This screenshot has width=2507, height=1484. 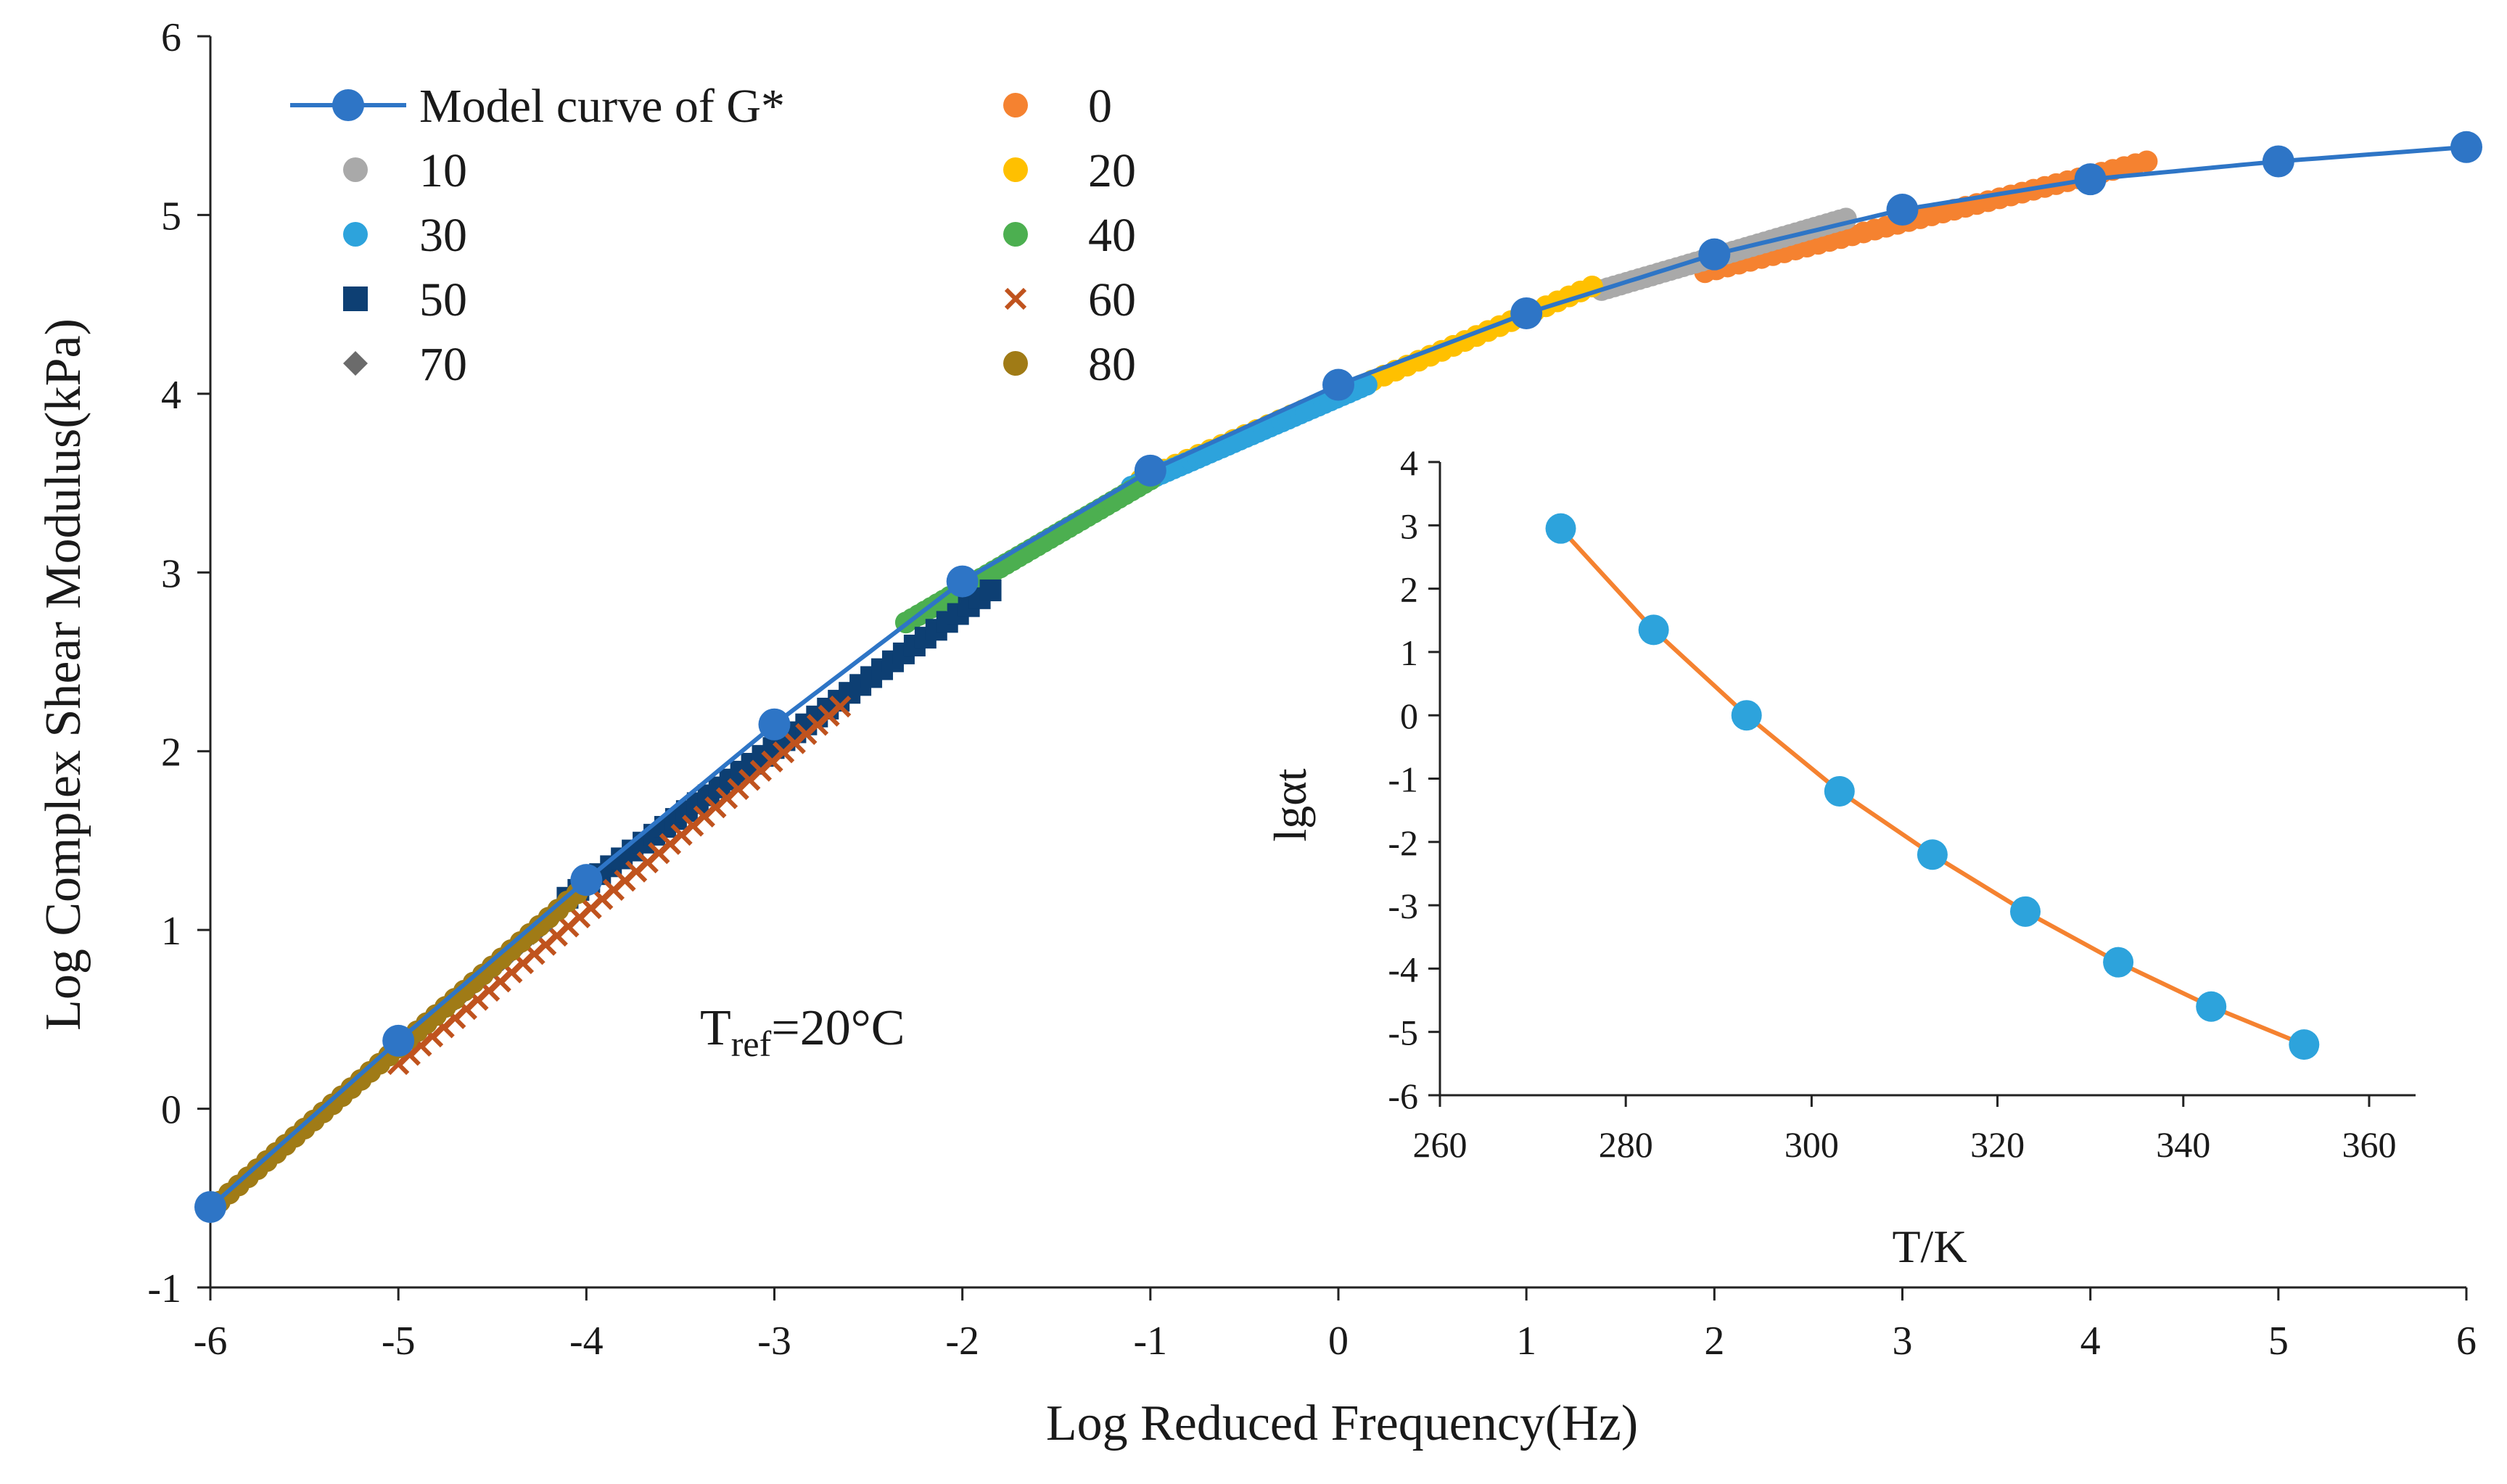 What do you see at coordinates (2183, 1144) in the screenshot?
I see `inset-x-tick-label: 340` at bounding box center [2183, 1144].